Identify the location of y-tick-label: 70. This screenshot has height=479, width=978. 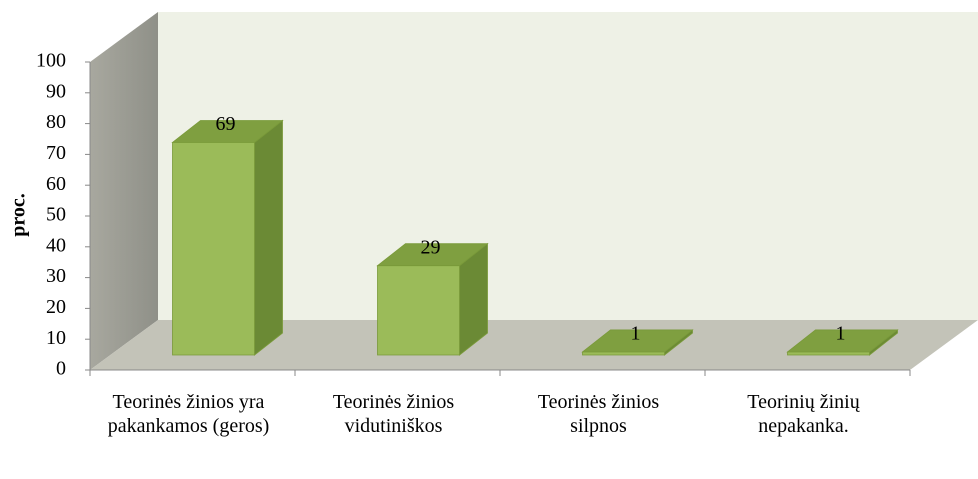
(56, 153).